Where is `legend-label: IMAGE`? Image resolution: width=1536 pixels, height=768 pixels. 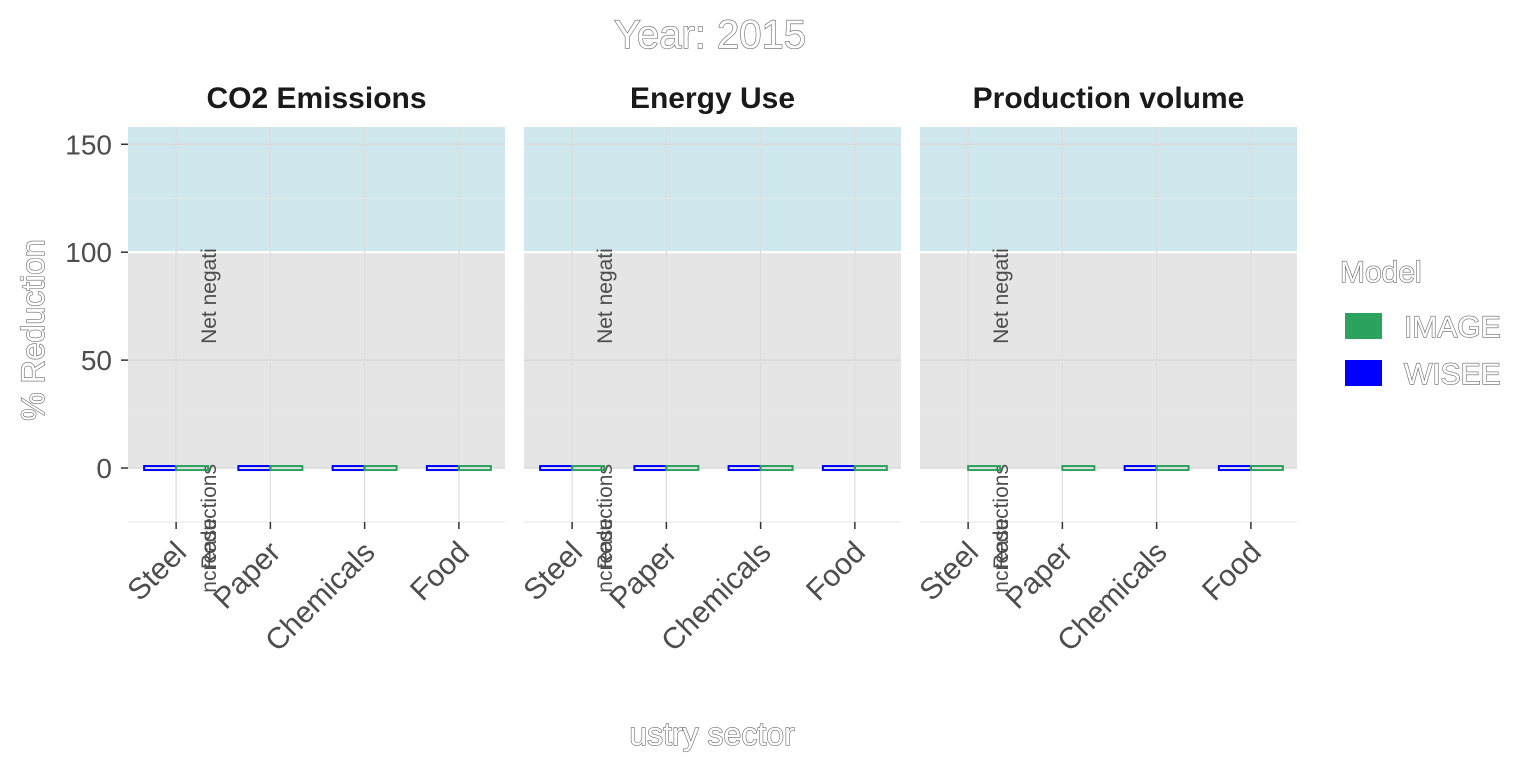 legend-label: IMAGE is located at coordinates (1452, 327).